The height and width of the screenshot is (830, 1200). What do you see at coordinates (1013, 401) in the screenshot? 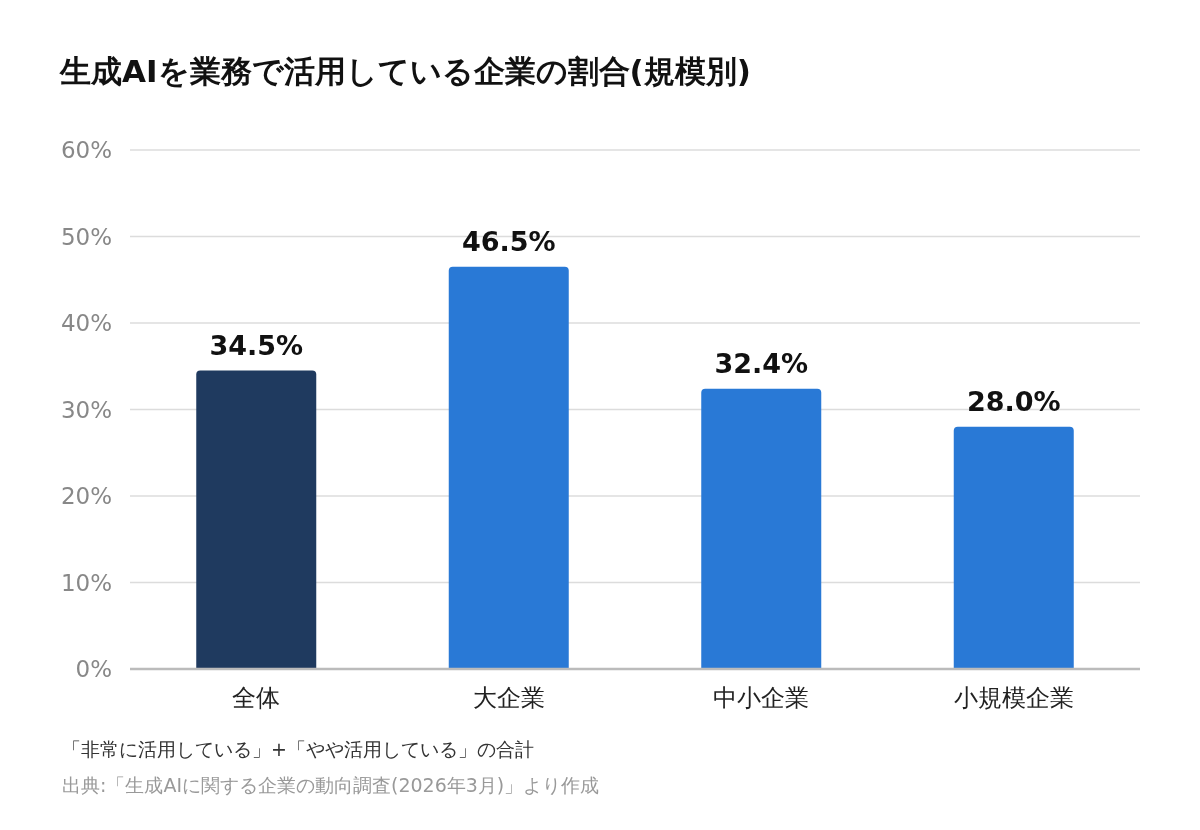
I see `data-label: 28.0%` at bounding box center [1013, 401].